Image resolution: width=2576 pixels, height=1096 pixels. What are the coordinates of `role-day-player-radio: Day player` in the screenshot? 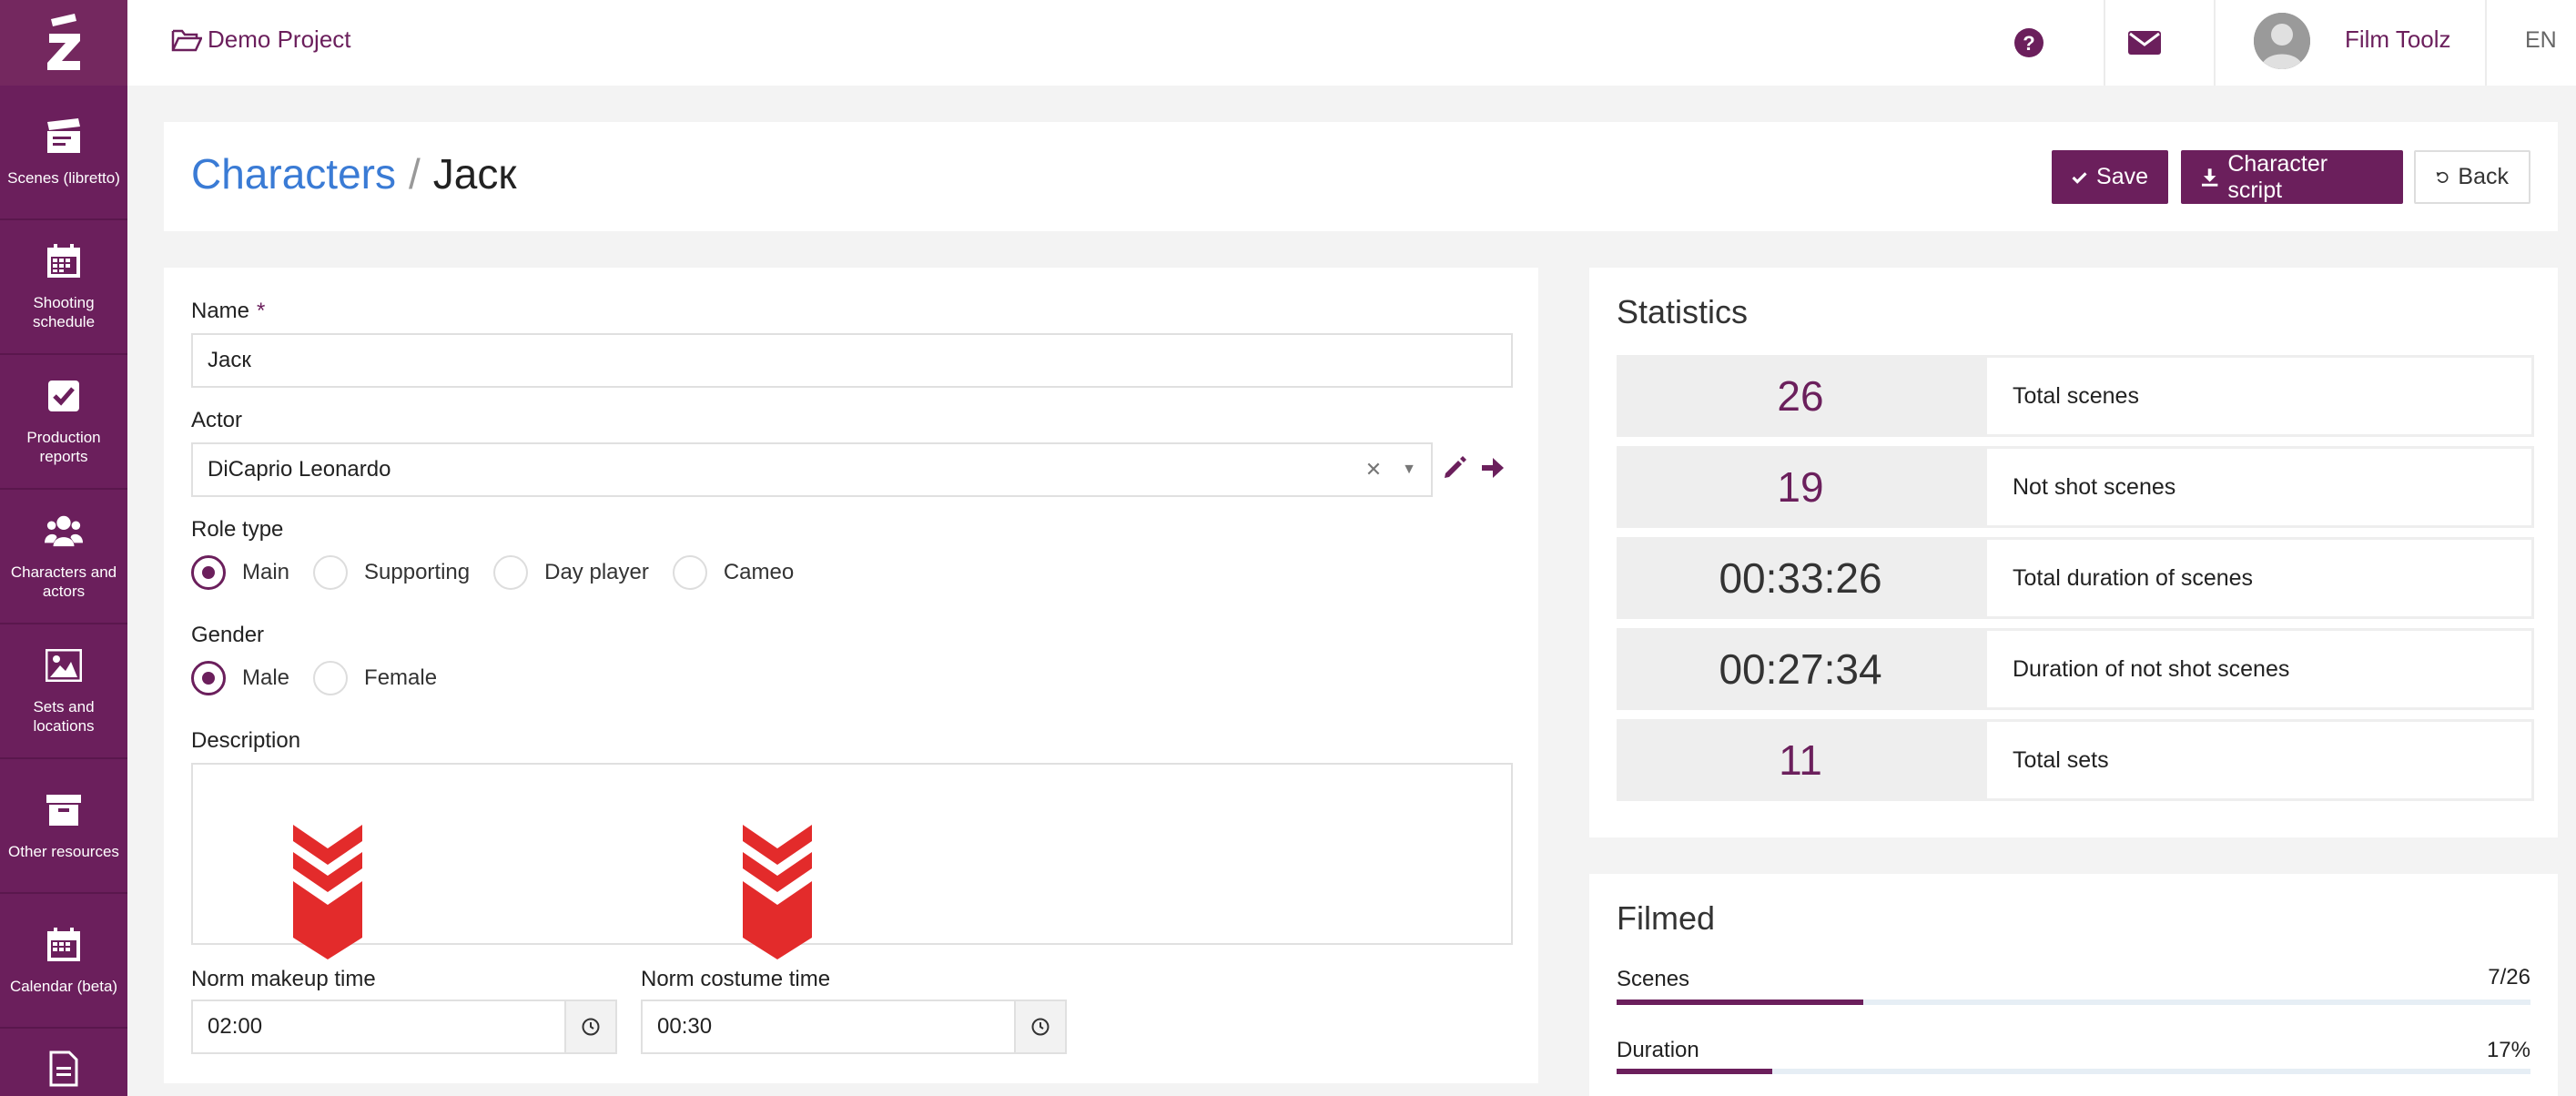 It's located at (571, 572).